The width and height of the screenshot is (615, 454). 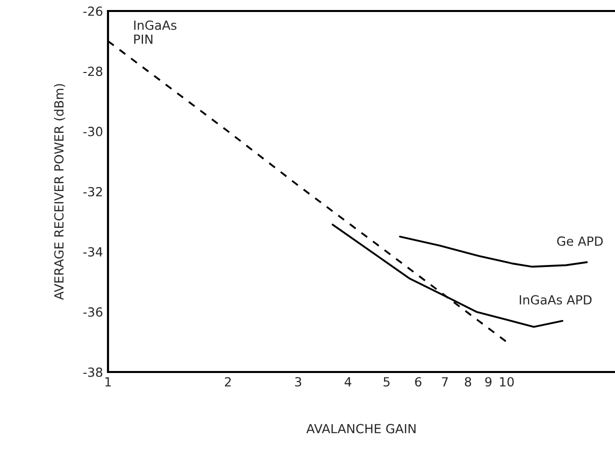 I want to click on x-tick-label: 1, so click(x=108, y=381).